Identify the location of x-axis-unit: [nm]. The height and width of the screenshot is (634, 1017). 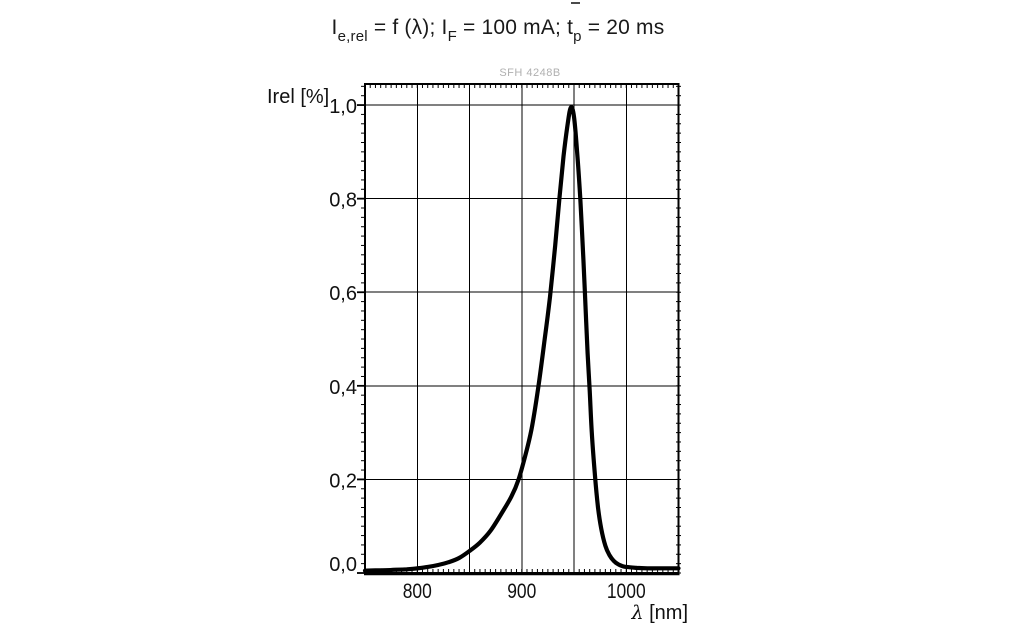
(665, 613).